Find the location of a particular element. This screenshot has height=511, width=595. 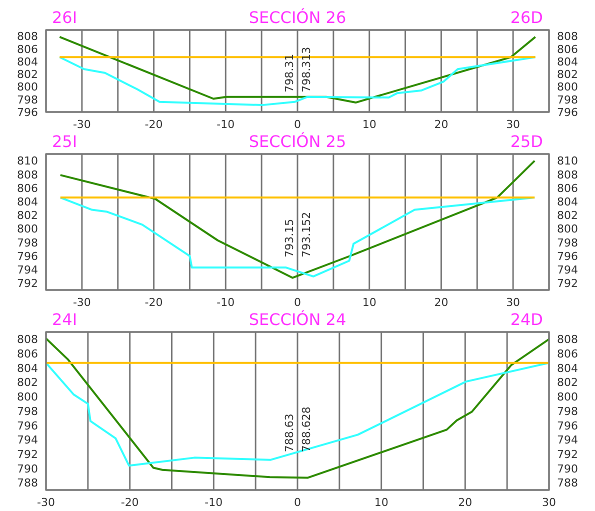

y2-tick-label: 788 is located at coordinates (567, 483).